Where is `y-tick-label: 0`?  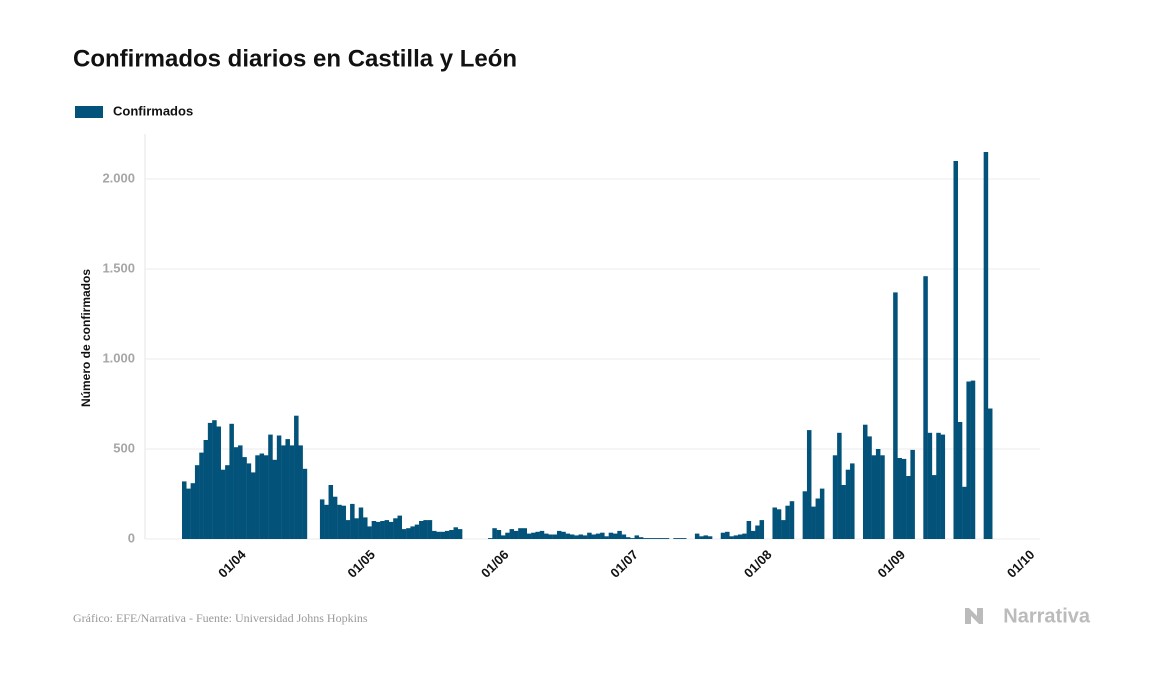
y-tick-label: 0 is located at coordinates (131, 537).